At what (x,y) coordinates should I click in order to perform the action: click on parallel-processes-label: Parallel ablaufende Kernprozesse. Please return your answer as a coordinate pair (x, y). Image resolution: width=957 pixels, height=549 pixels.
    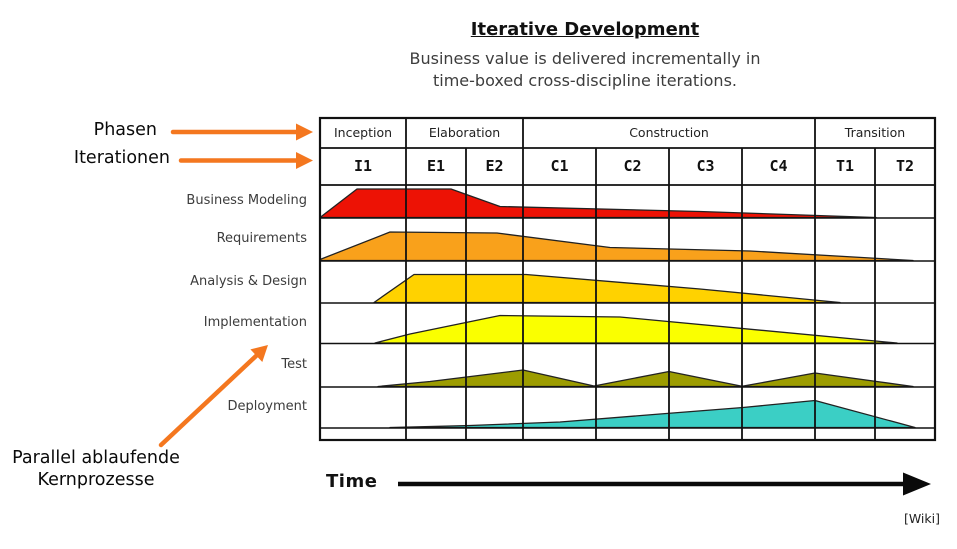
    Looking at the image, I should click on (96, 469).